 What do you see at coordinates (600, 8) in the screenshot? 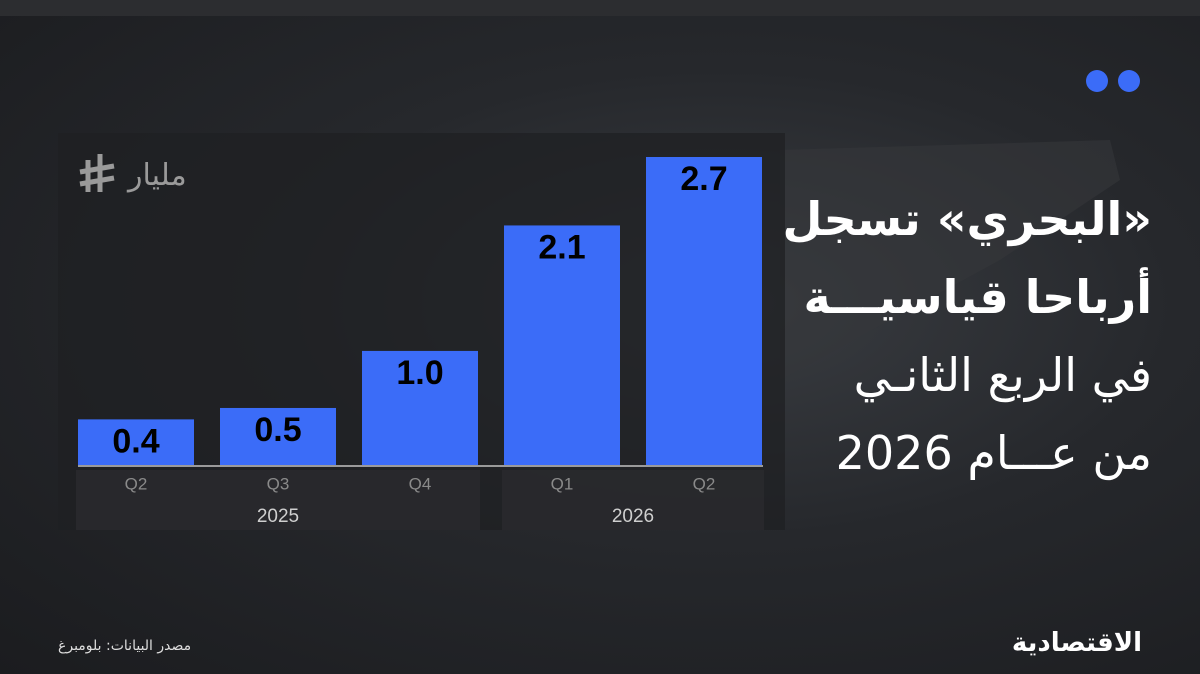
I see `top-strip` at bounding box center [600, 8].